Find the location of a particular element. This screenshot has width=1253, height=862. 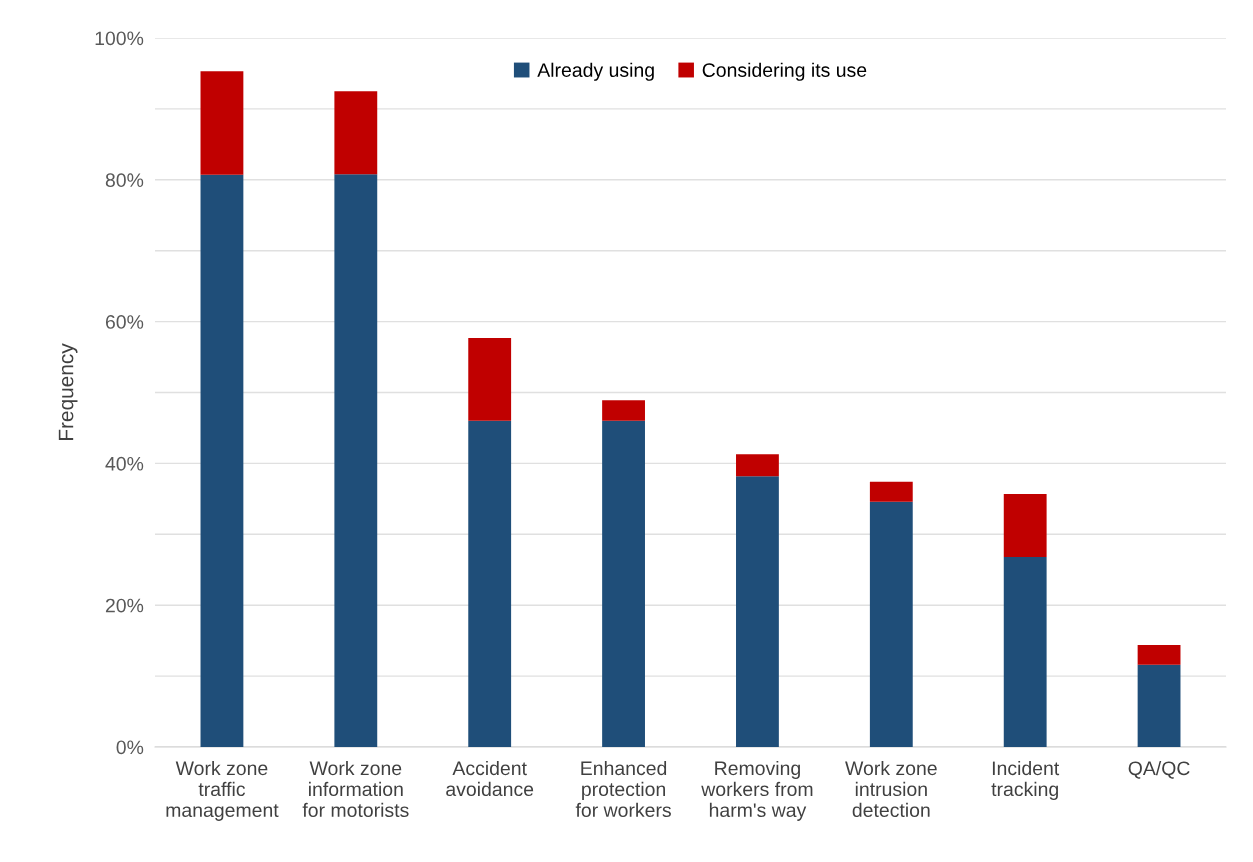

y-axis-title: Frequency is located at coordinates (68, 391).